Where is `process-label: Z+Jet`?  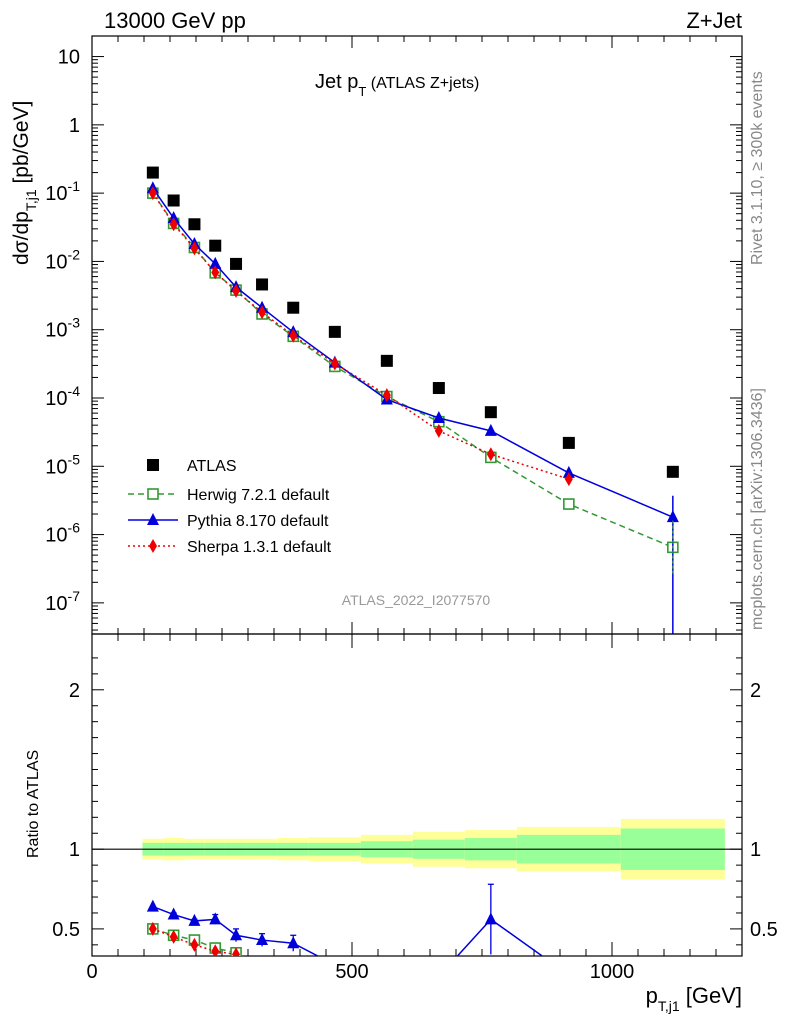
process-label: Z+Jet is located at coordinates (714, 20).